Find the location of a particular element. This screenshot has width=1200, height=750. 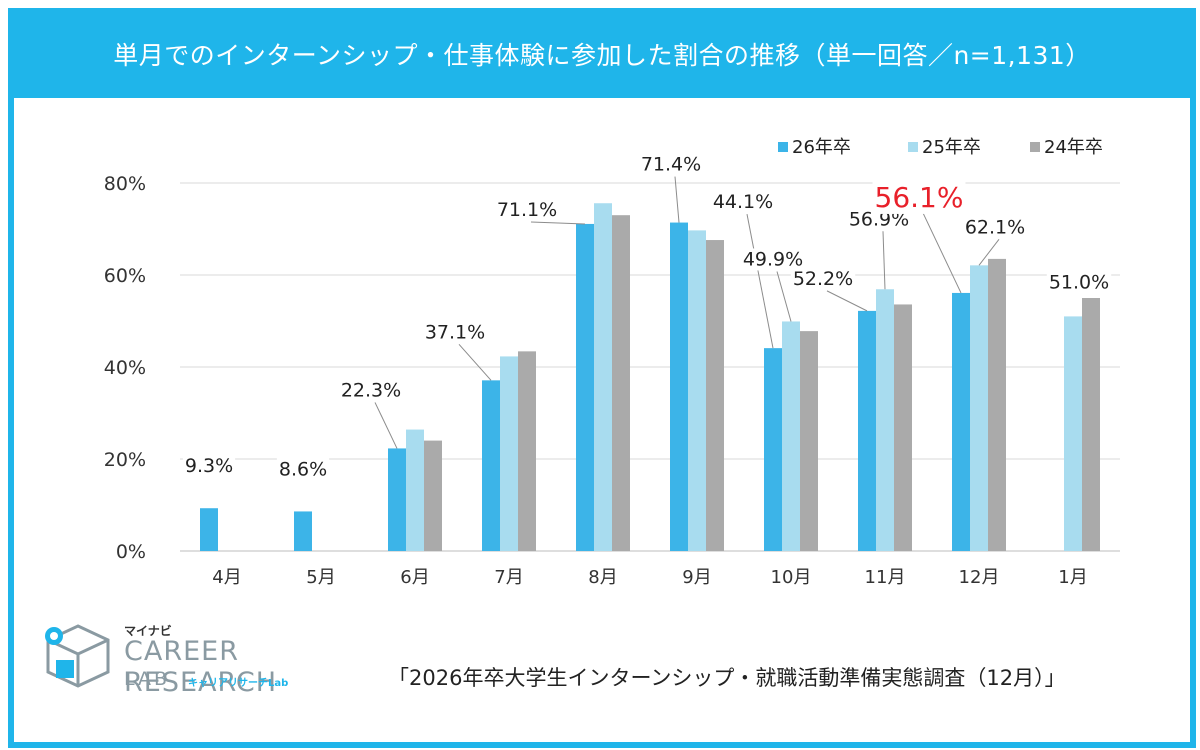

data-label: 8.6% is located at coordinates (303, 469).